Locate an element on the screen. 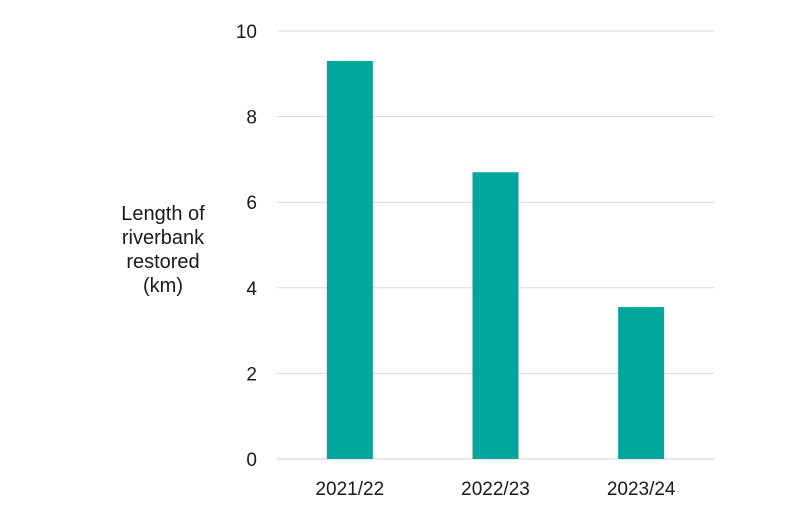 The height and width of the screenshot is (522, 806). x-tick-label: 2022/23 is located at coordinates (495, 489).